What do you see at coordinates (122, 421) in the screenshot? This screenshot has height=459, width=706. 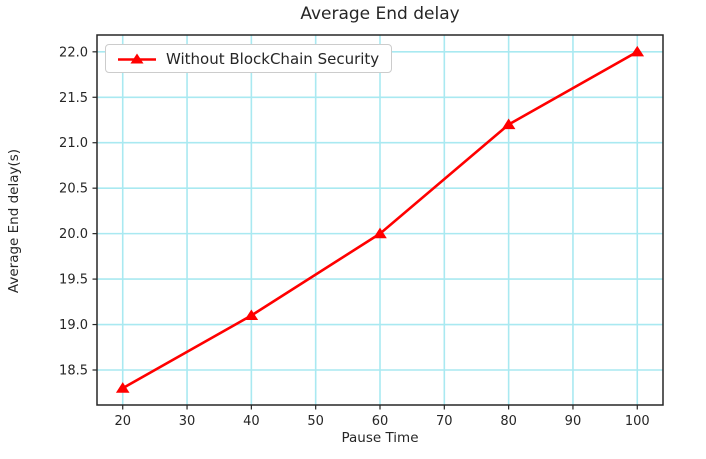 I see `x-tick-label: 20` at bounding box center [122, 421].